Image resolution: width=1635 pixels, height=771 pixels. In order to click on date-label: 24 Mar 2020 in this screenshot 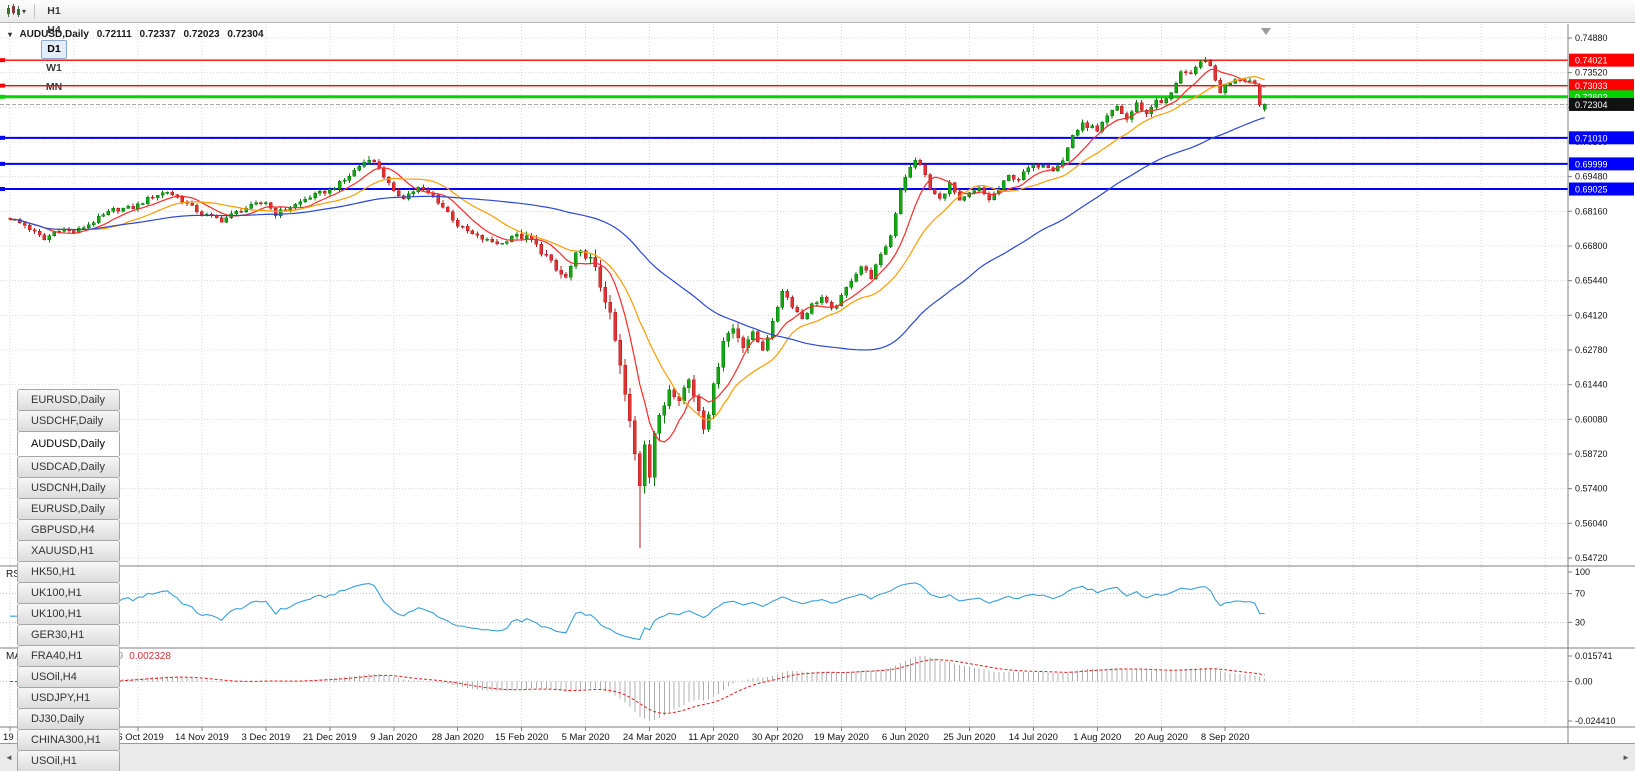, I will do `click(649, 737)`.